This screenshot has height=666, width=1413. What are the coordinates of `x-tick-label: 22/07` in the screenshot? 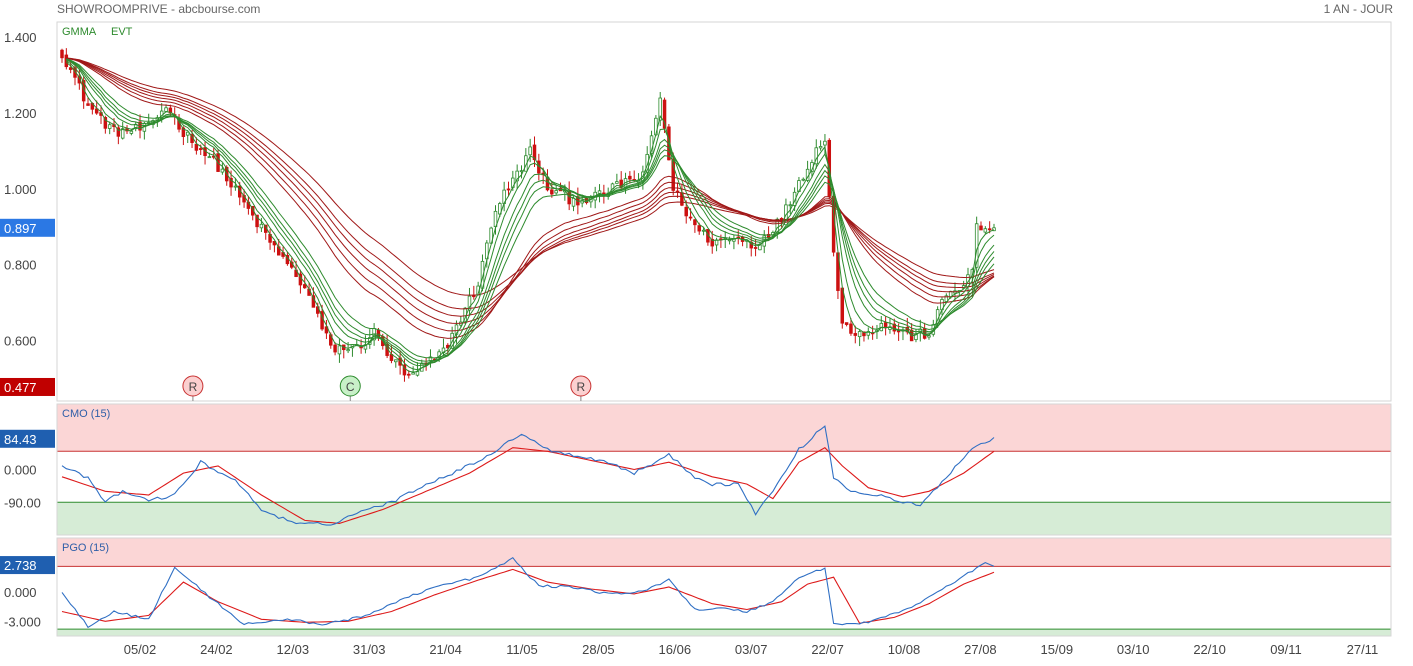 It's located at (827, 649).